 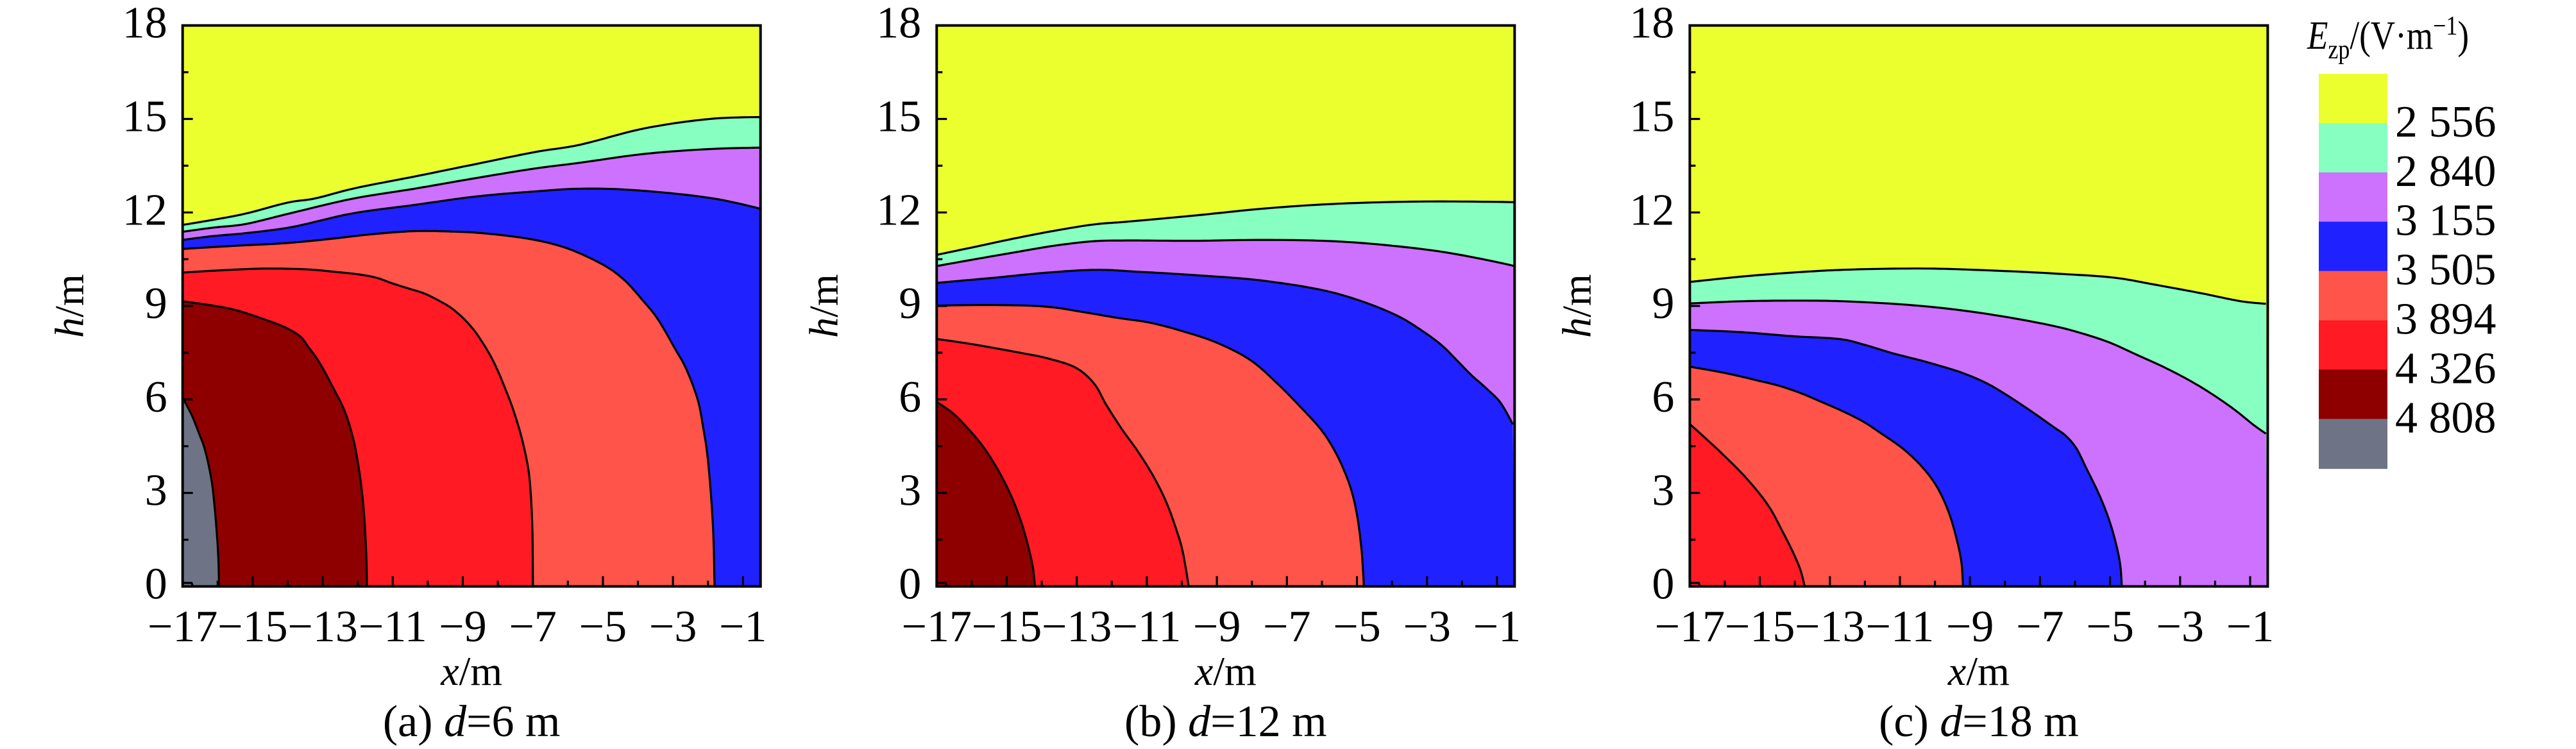 I want to click on svg-text: 2 556, so click(x=2445, y=122).